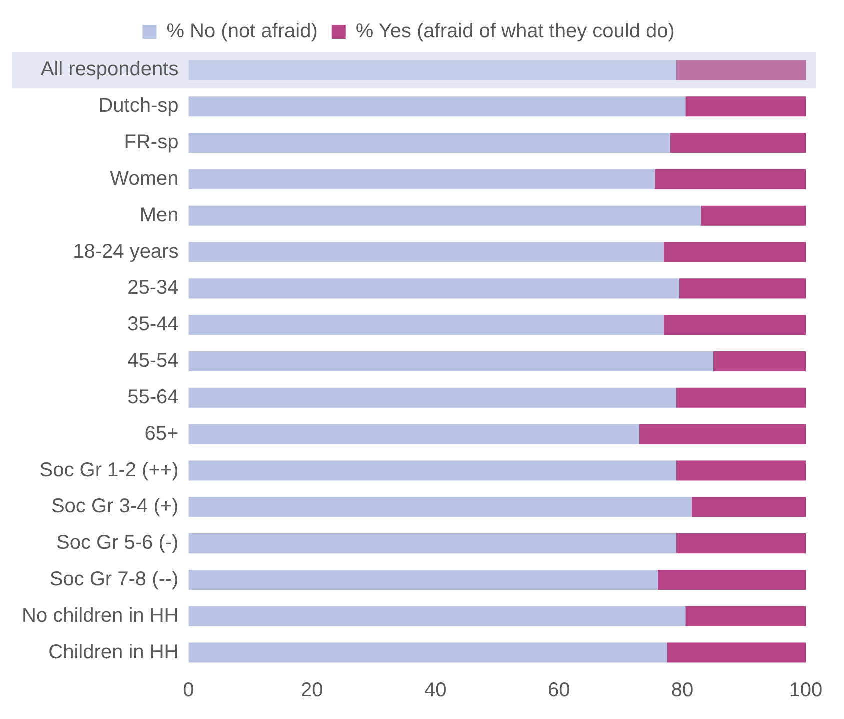 The image size is (844, 719). What do you see at coordinates (144, 179) in the screenshot?
I see `y-tick-label: Women` at bounding box center [144, 179].